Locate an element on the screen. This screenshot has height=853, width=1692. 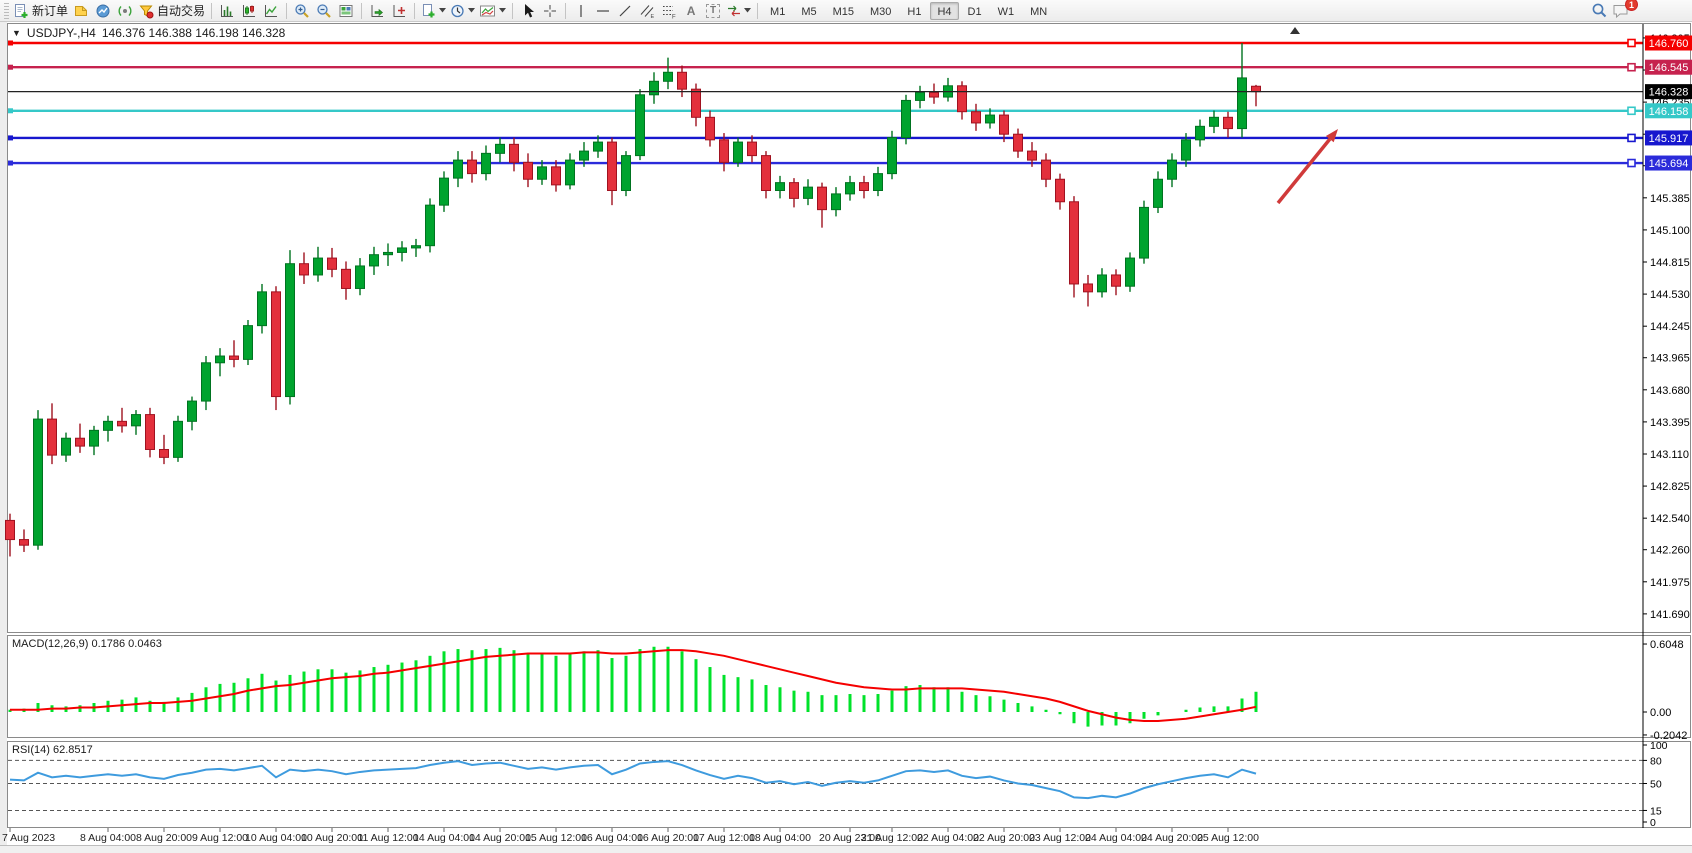
toolbar-grip is located at coordinates (6, 10).